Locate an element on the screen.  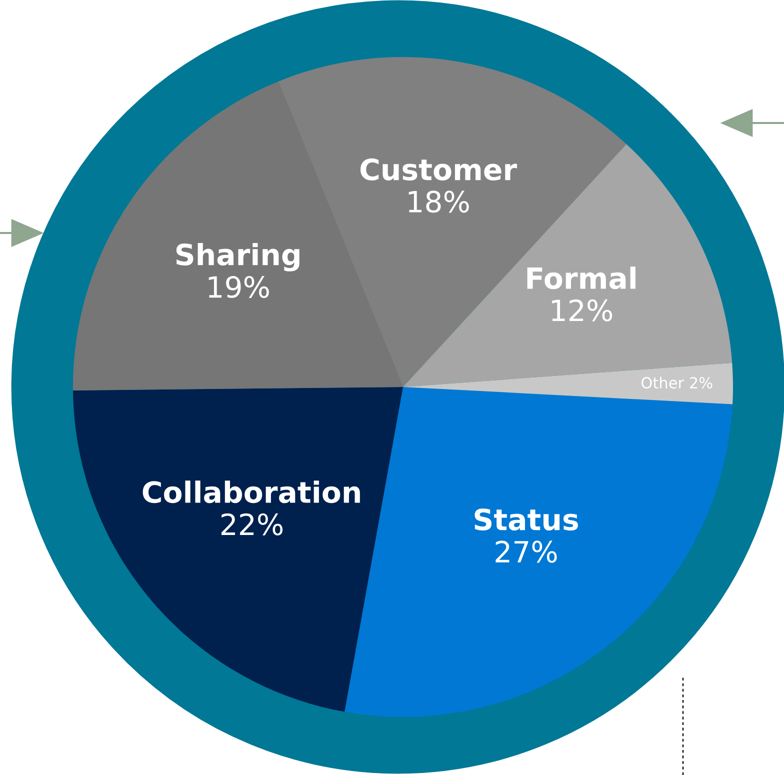
slice-label: Formal is located at coordinates (581, 278).